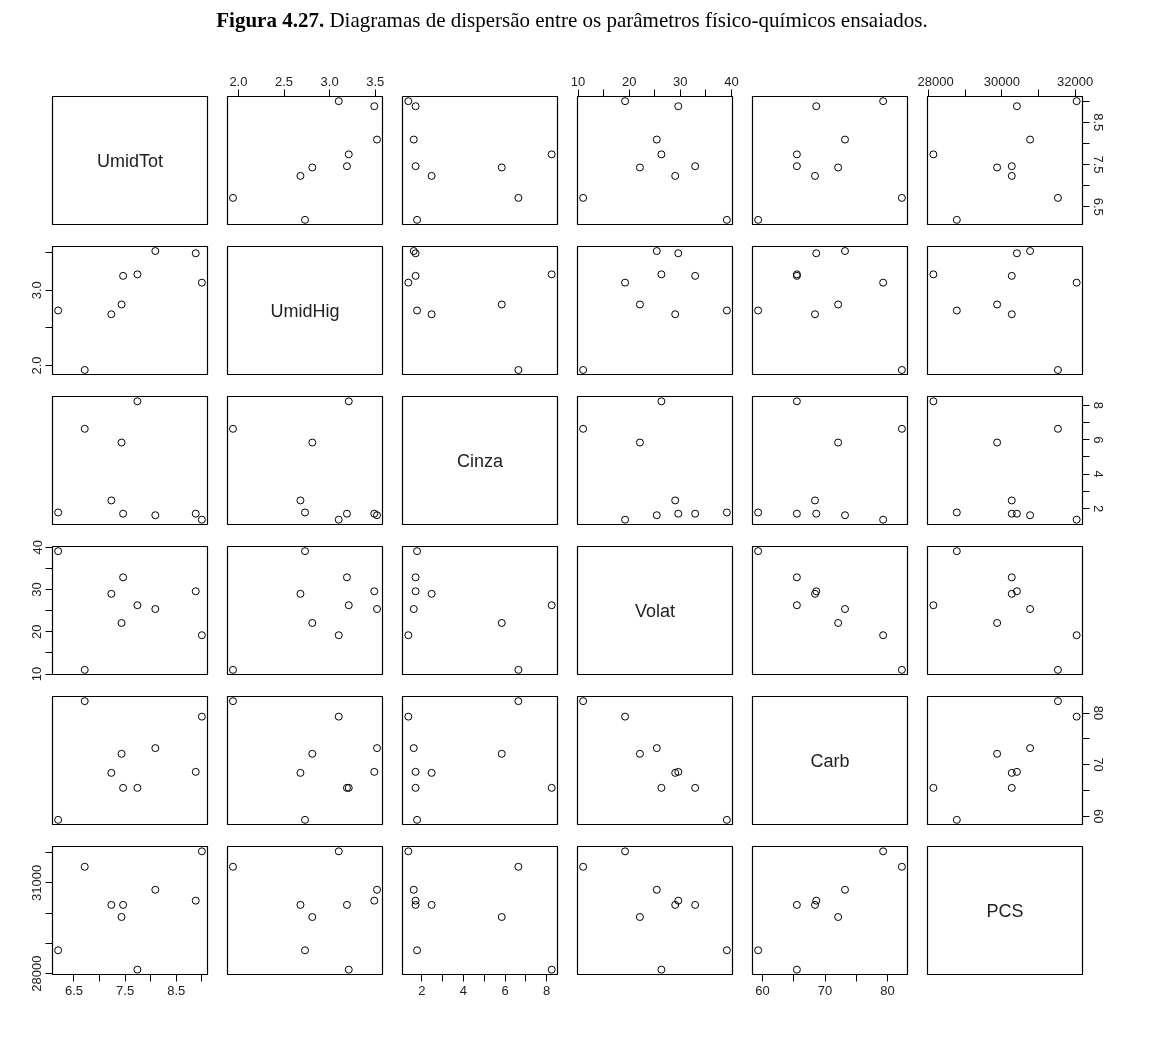 The height and width of the screenshot is (1055, 1162). I want to click on y-tick-label: 31000, so click(37, 882).